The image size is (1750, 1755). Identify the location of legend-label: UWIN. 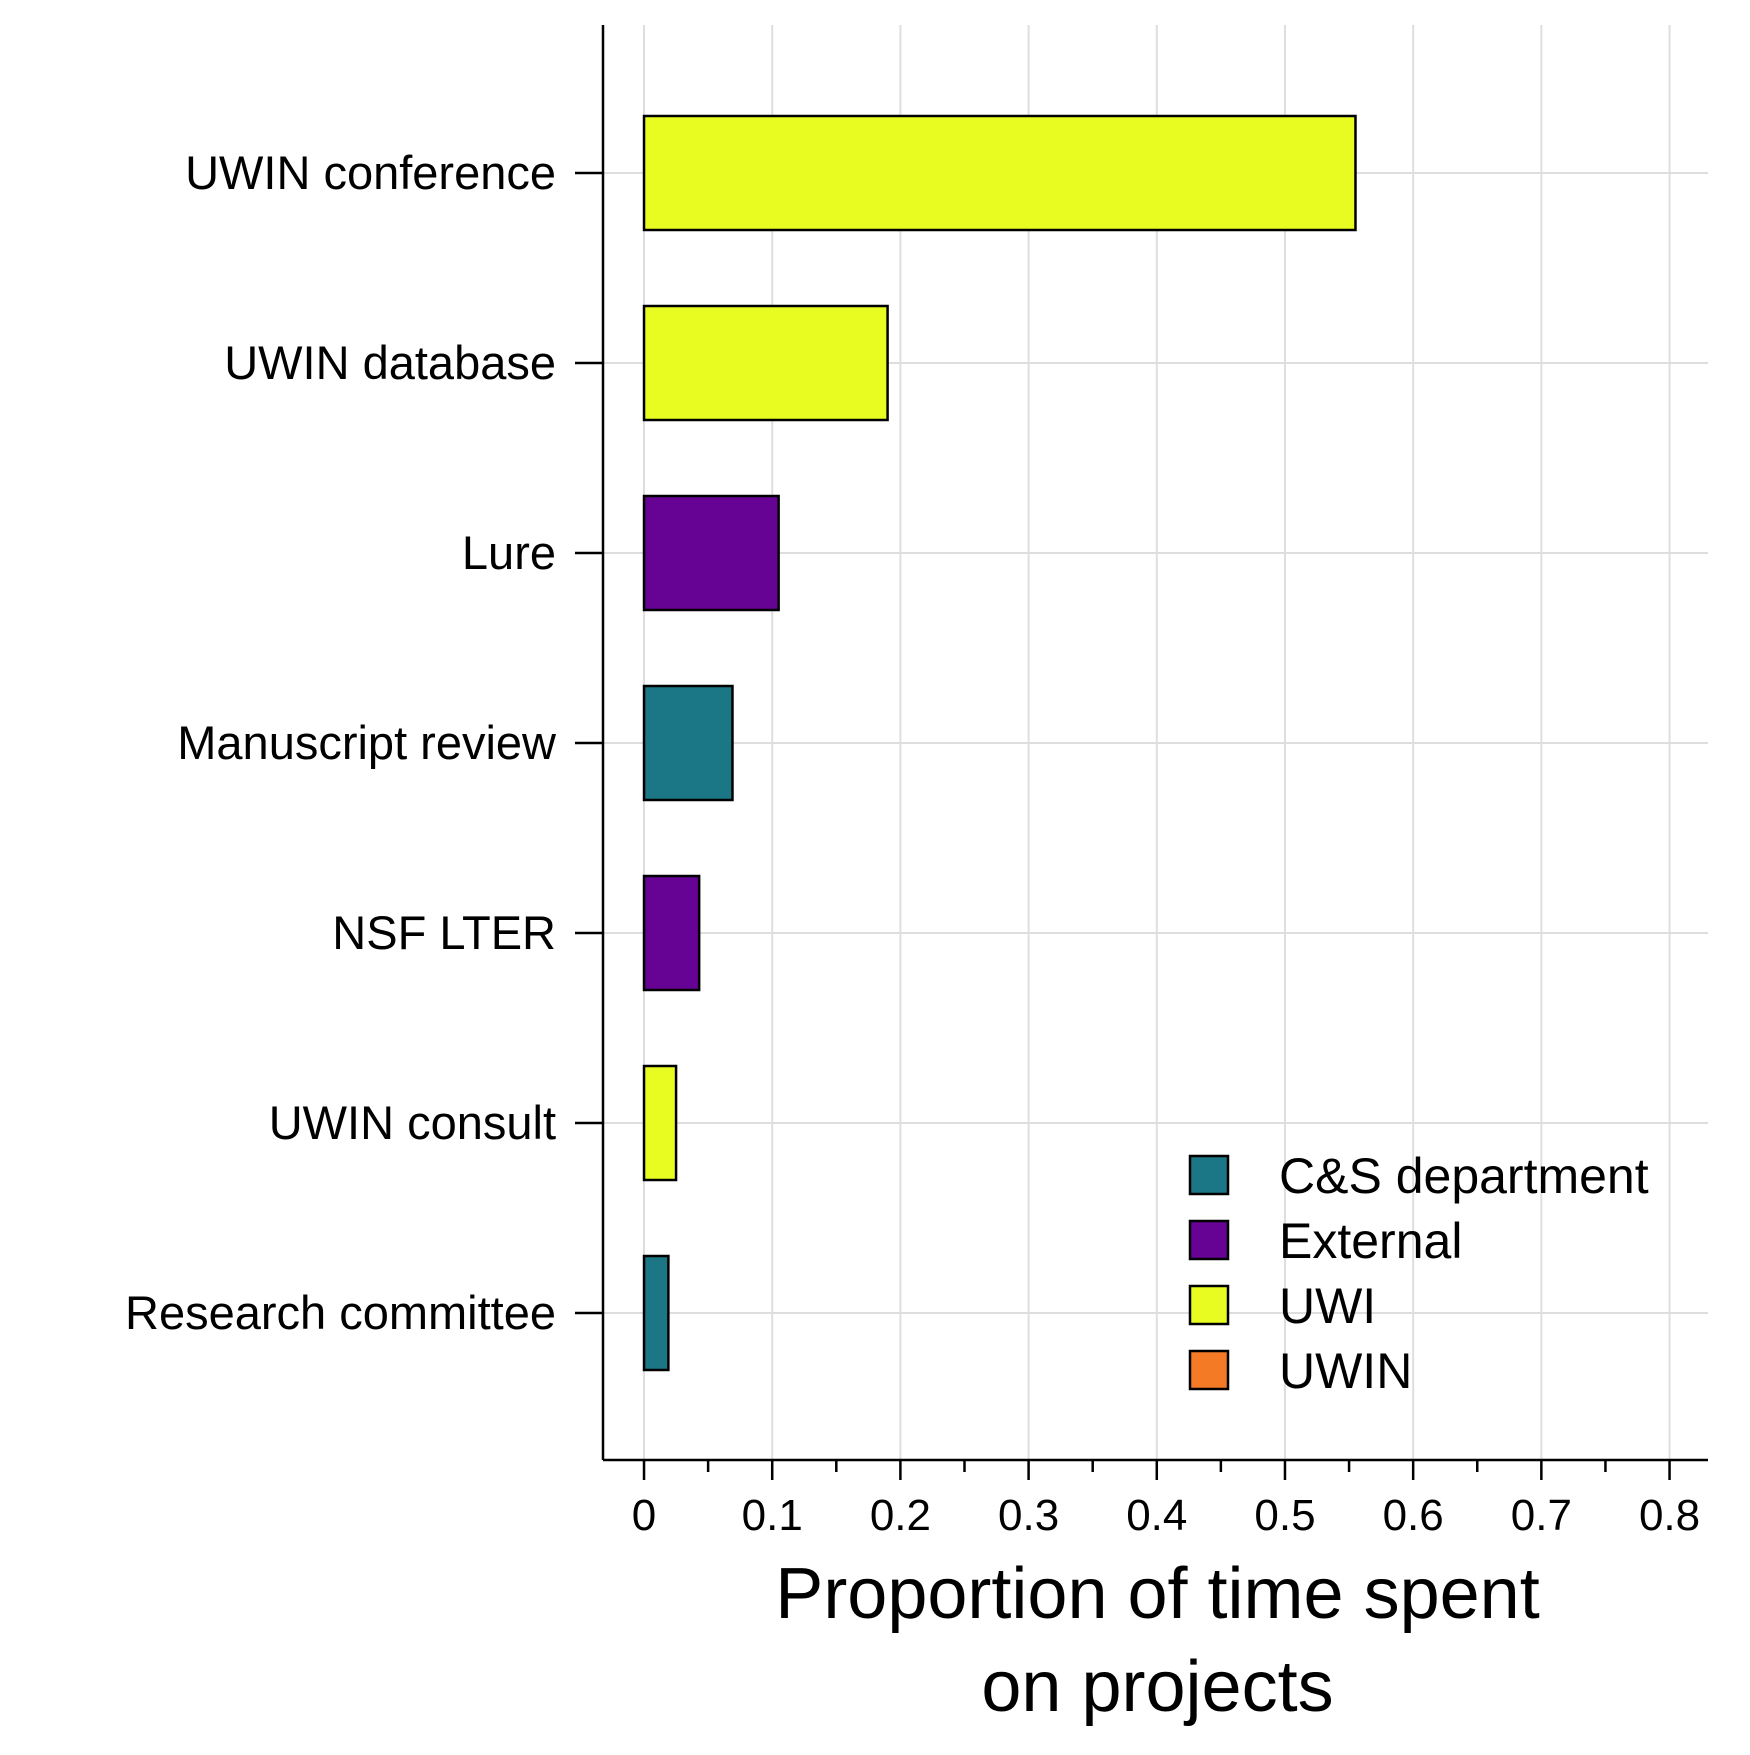
(1345, 1371).